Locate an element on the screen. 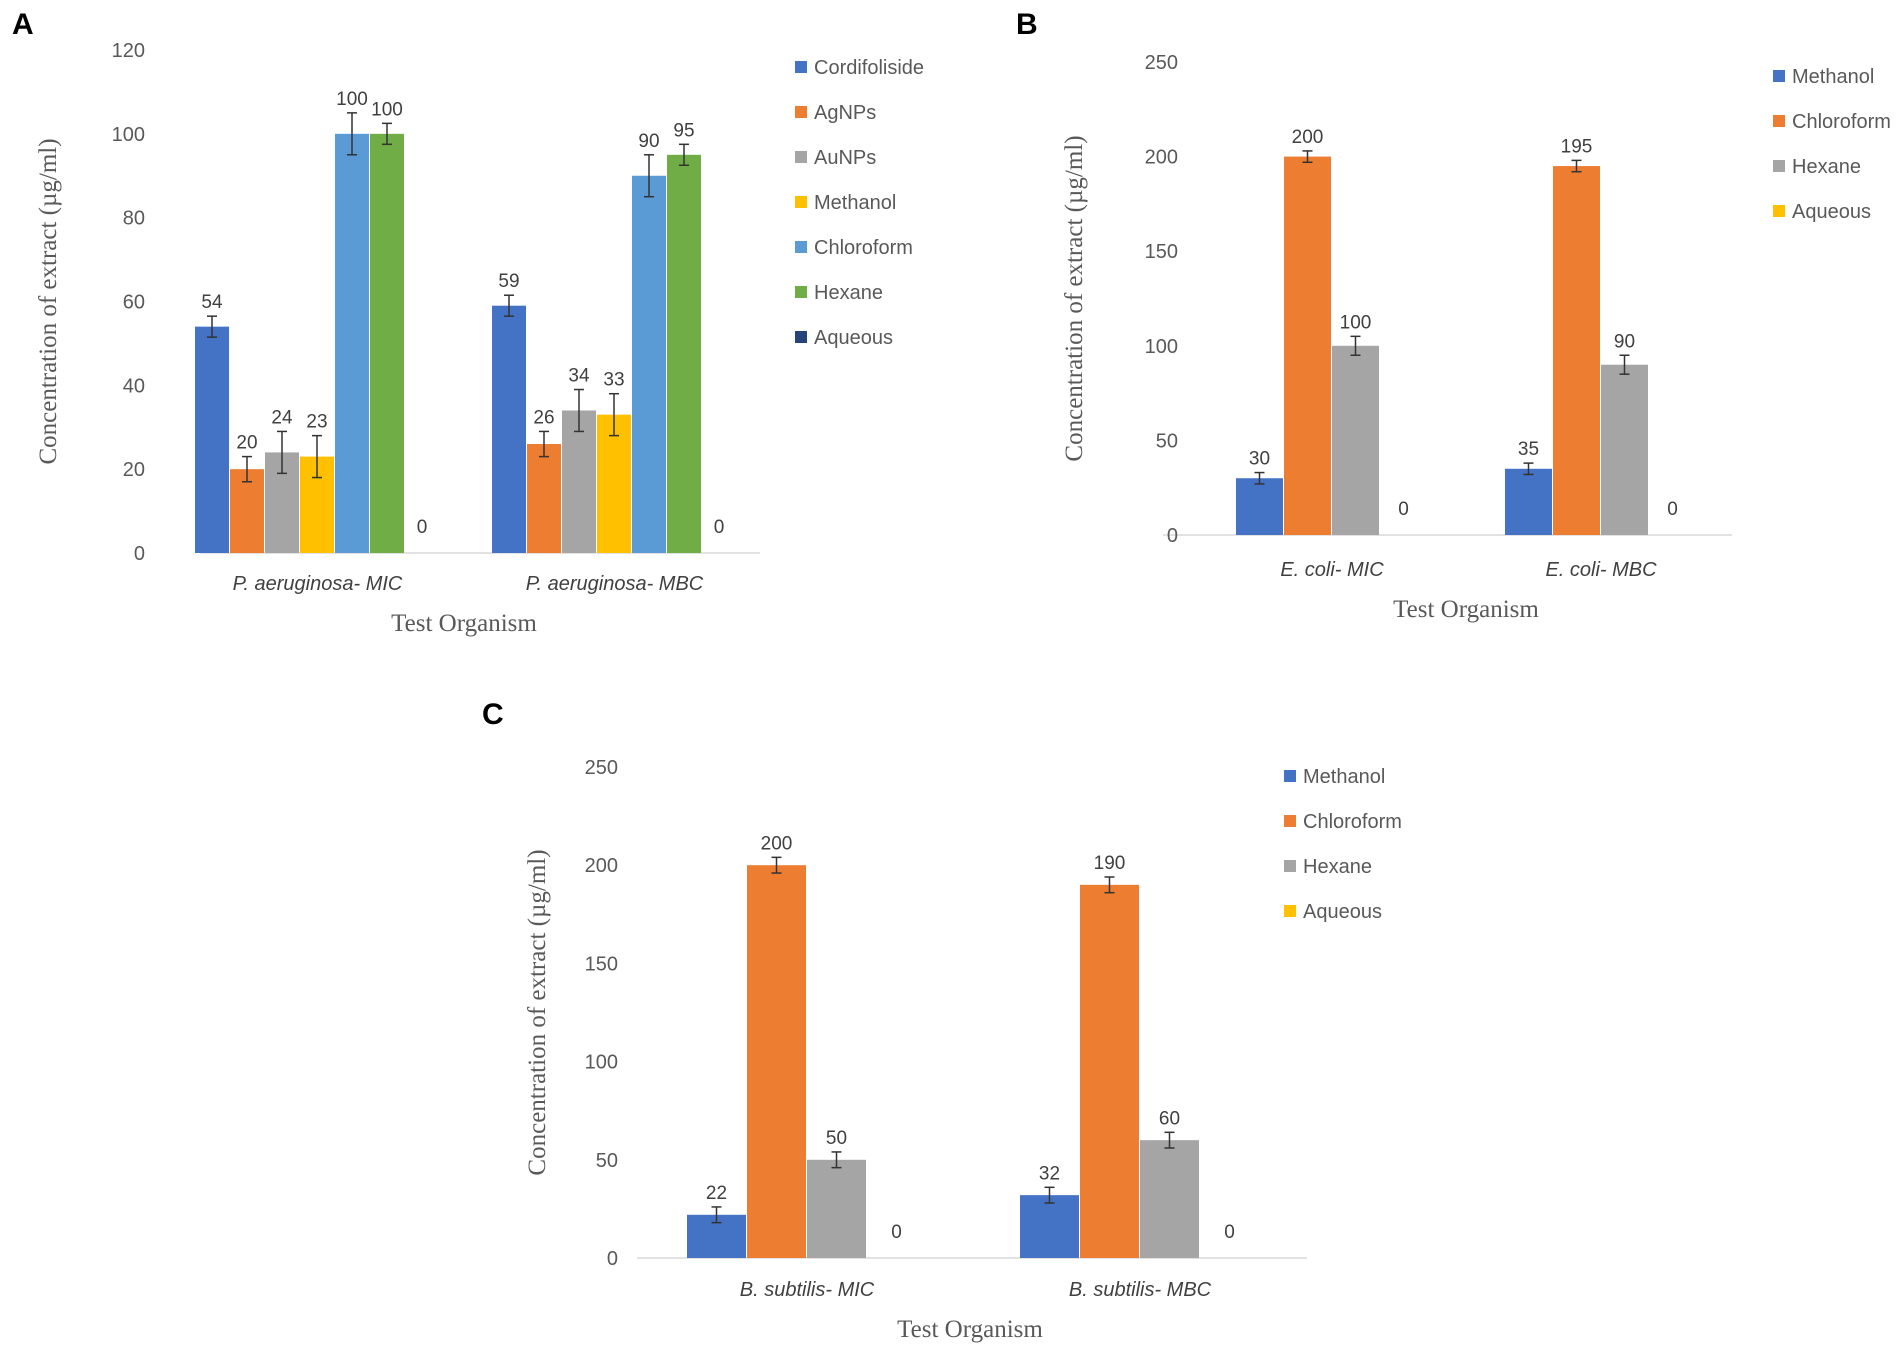  y-tick-label: 120 is located at coordinates (128, 51).